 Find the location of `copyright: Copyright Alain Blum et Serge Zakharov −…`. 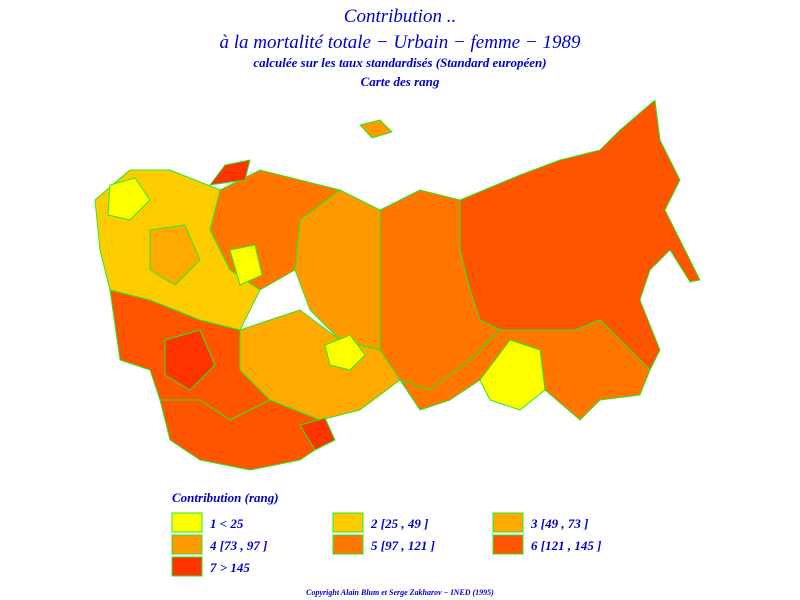

copyright: Copyright Alain Blum et Serge Zakharov −… is located at coordinates (400, 592).